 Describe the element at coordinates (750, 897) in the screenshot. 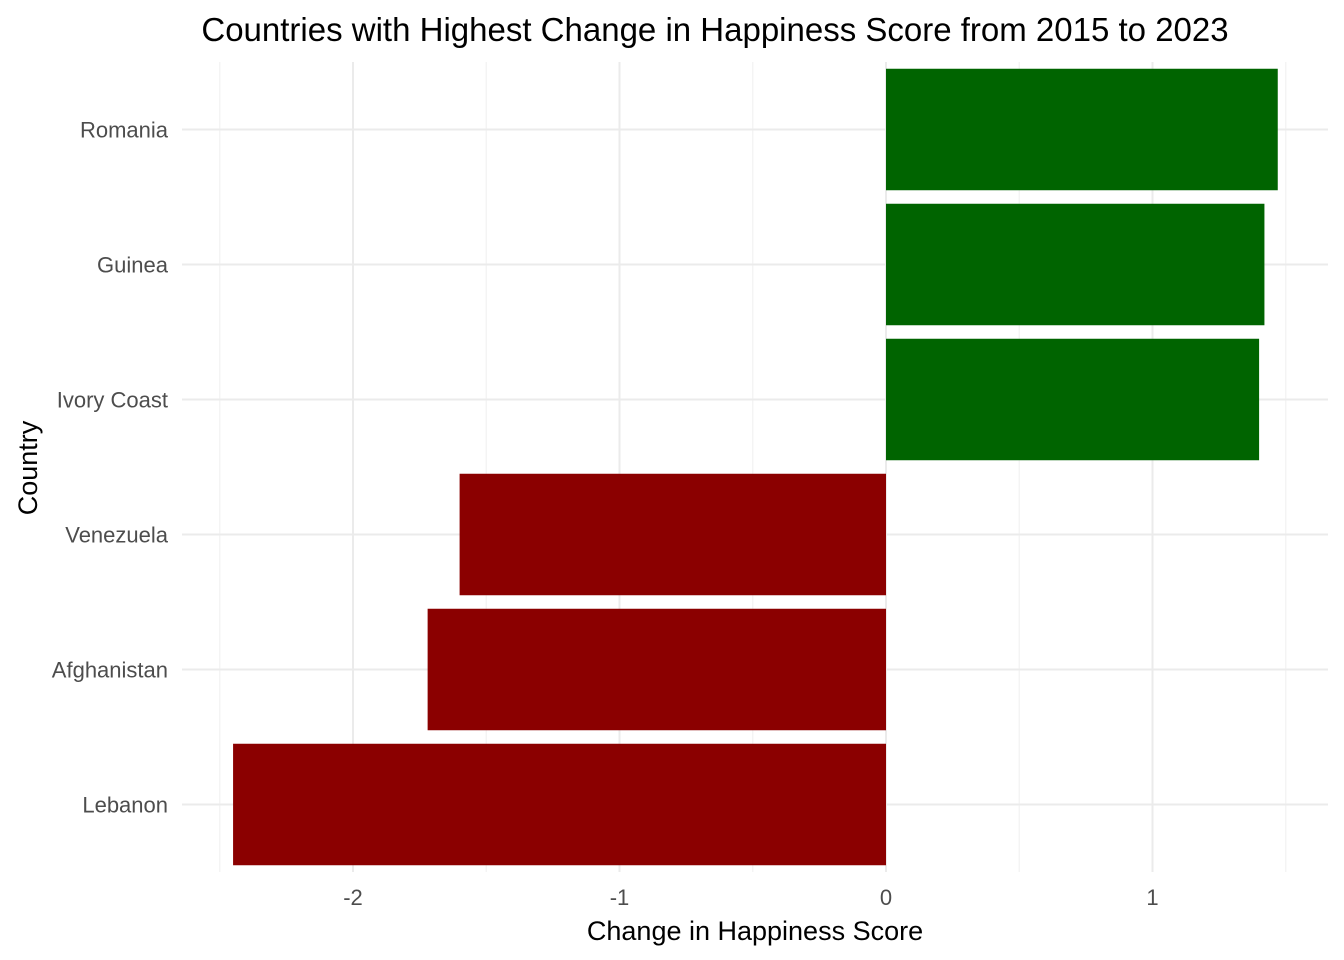

I see `x-tick-labels: -2 -1 0 1` at that location.